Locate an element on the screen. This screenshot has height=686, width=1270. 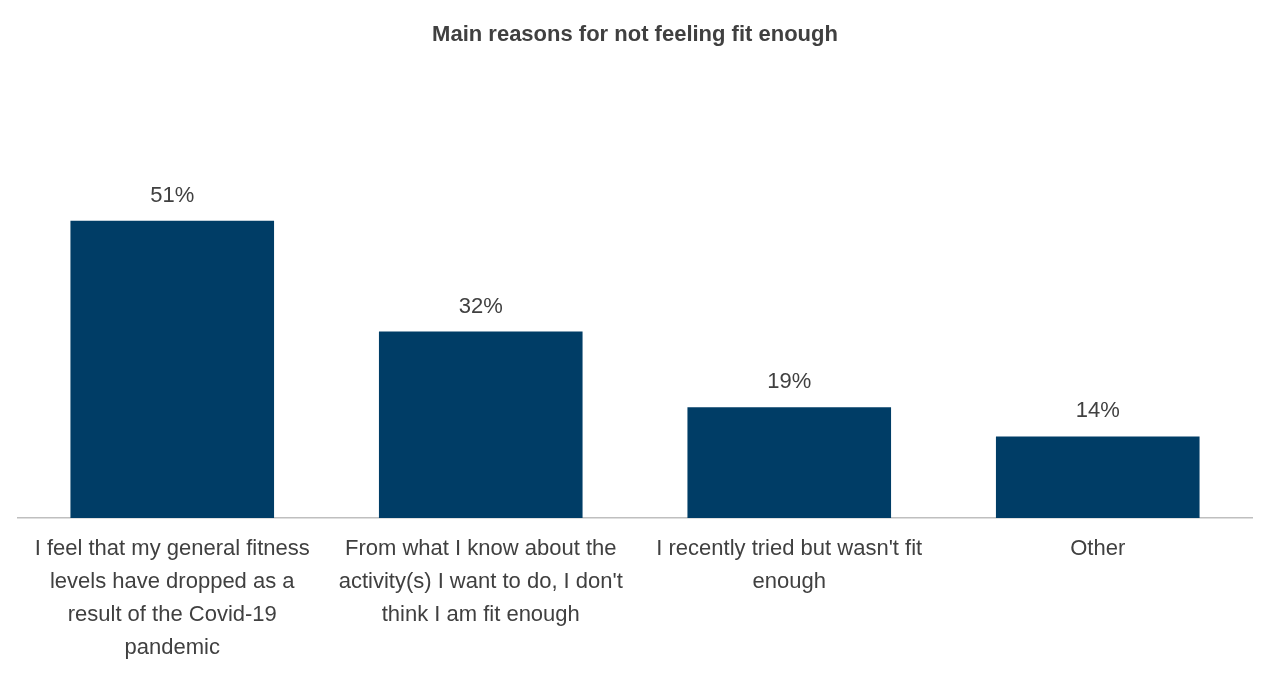
data-label: 51% is located at coordinates (172, 194).